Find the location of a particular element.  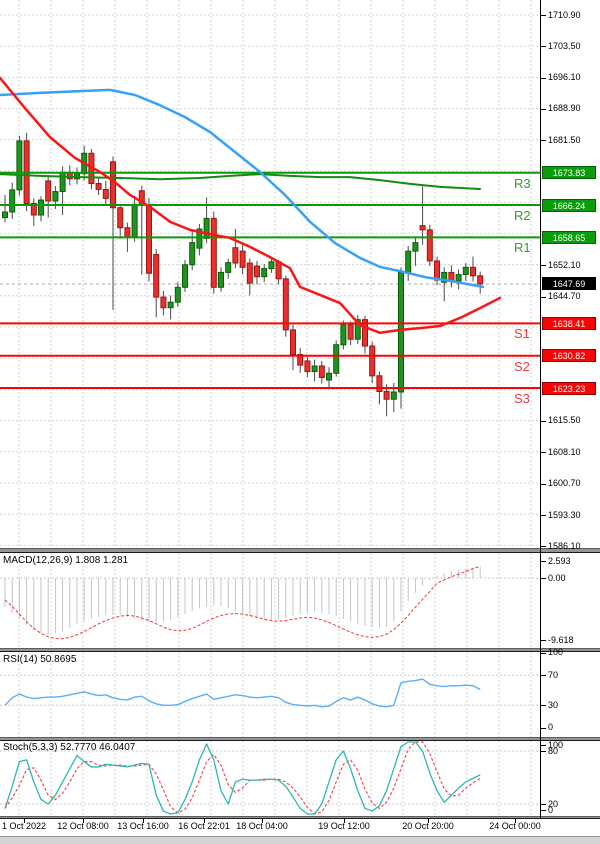

pivot-label-r2: R2 is located at coordinates (522, 216).